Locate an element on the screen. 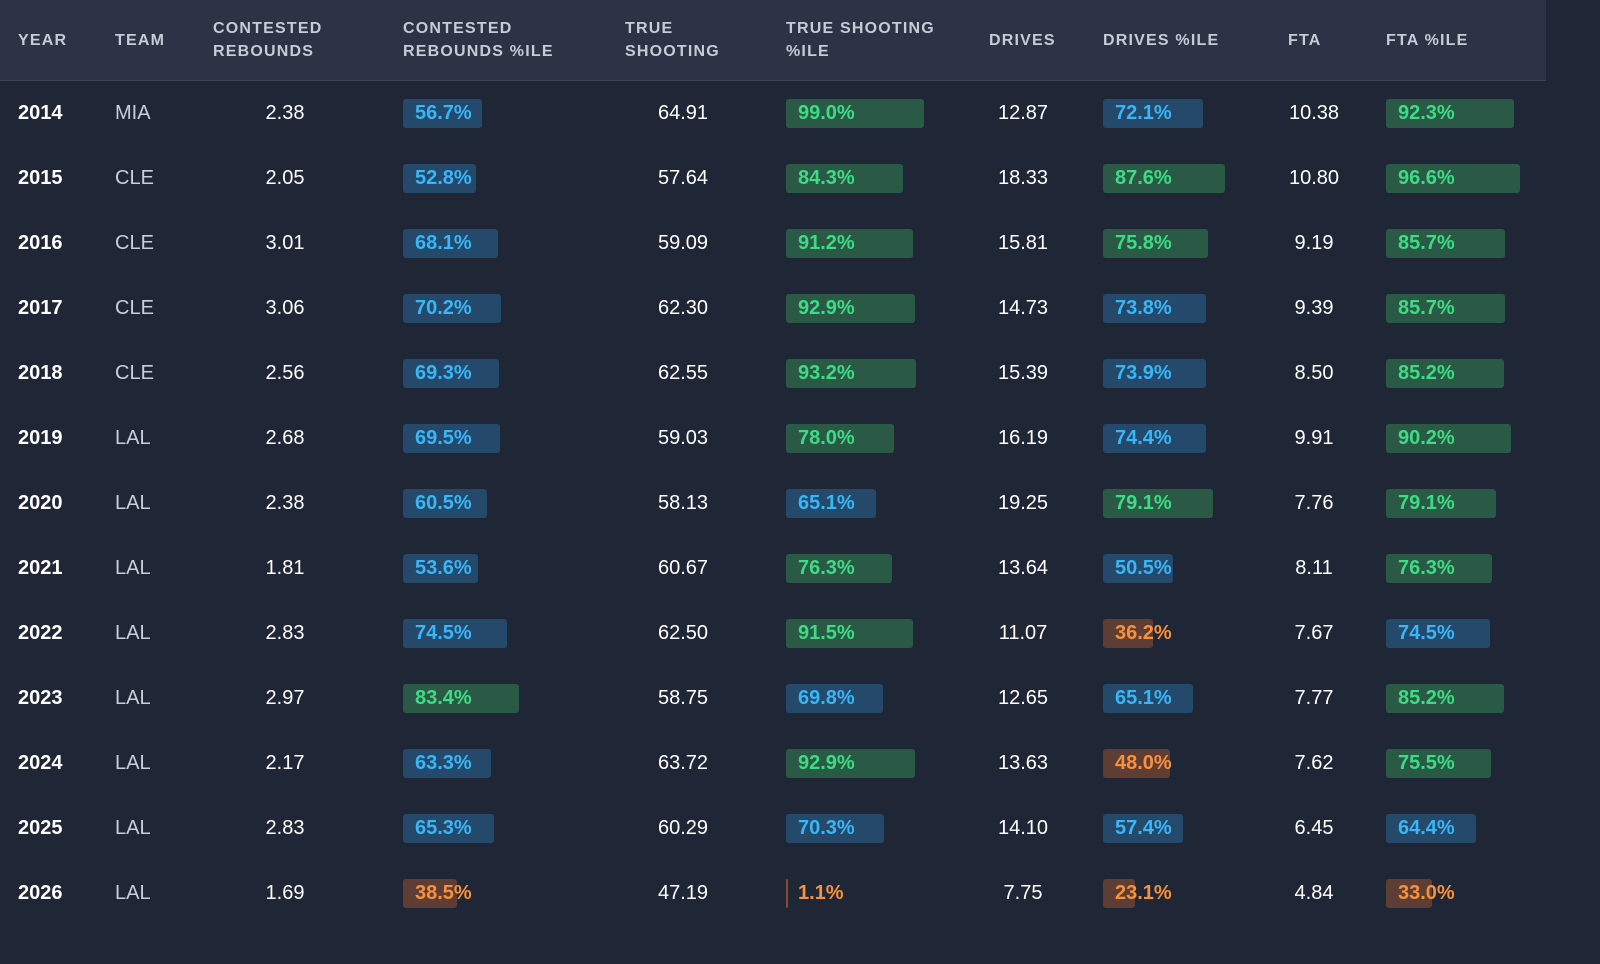  percentile-badge: 91.5% is located at coordinates (850, 633).